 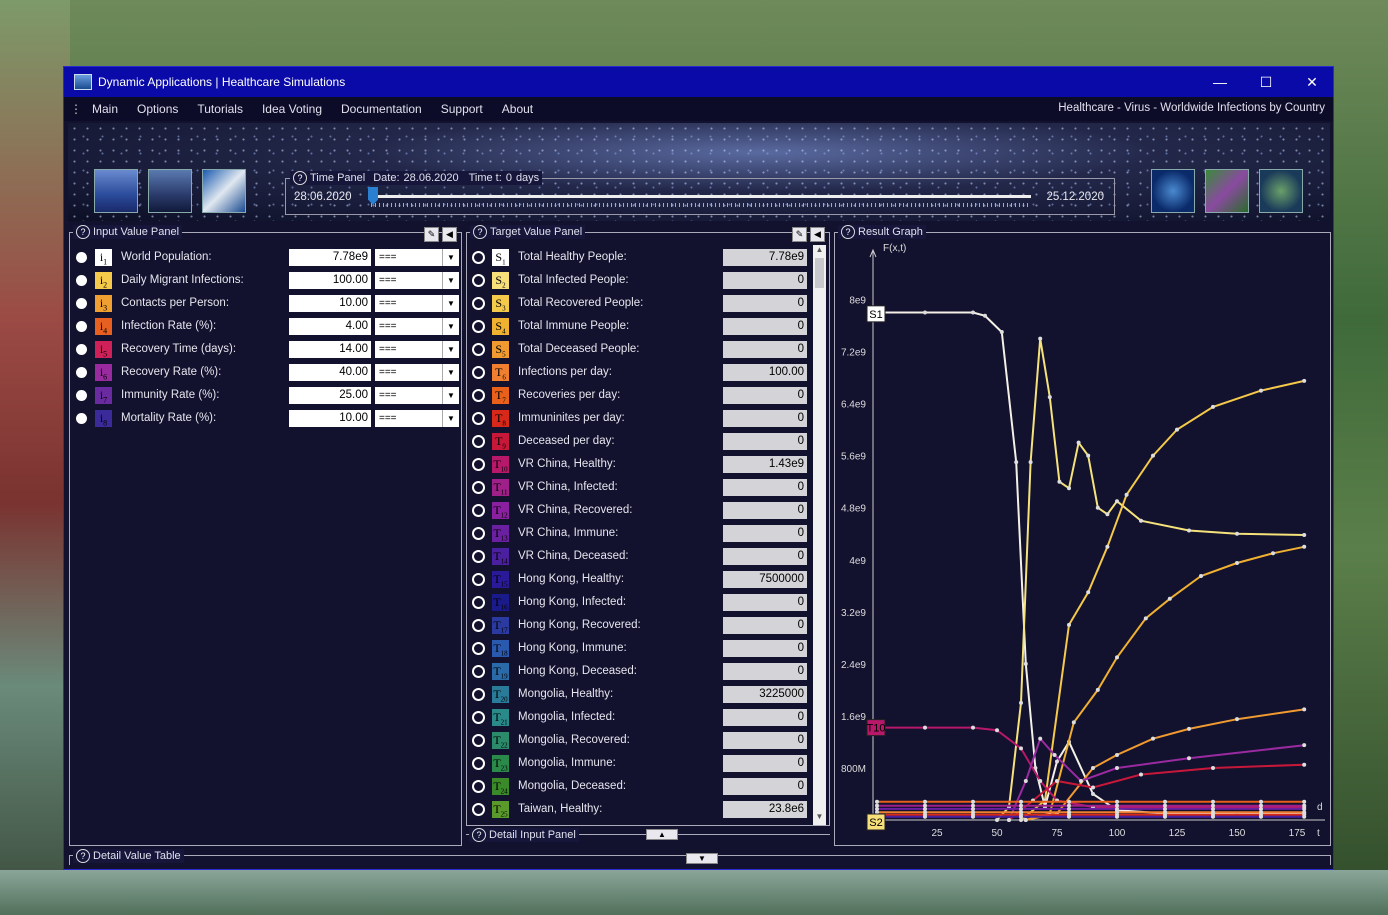 I want to click on thumbnail-world-button, so click(x=1281, y=191).